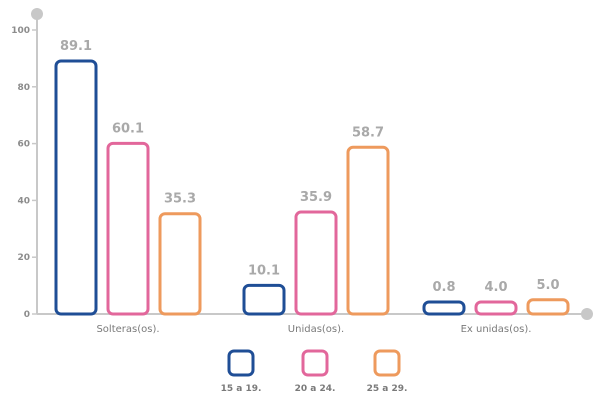  What do you see at coordinates (23, 201) in the screenshot?
I see `y-tick-label: 40` at bounding box center [23, 201].